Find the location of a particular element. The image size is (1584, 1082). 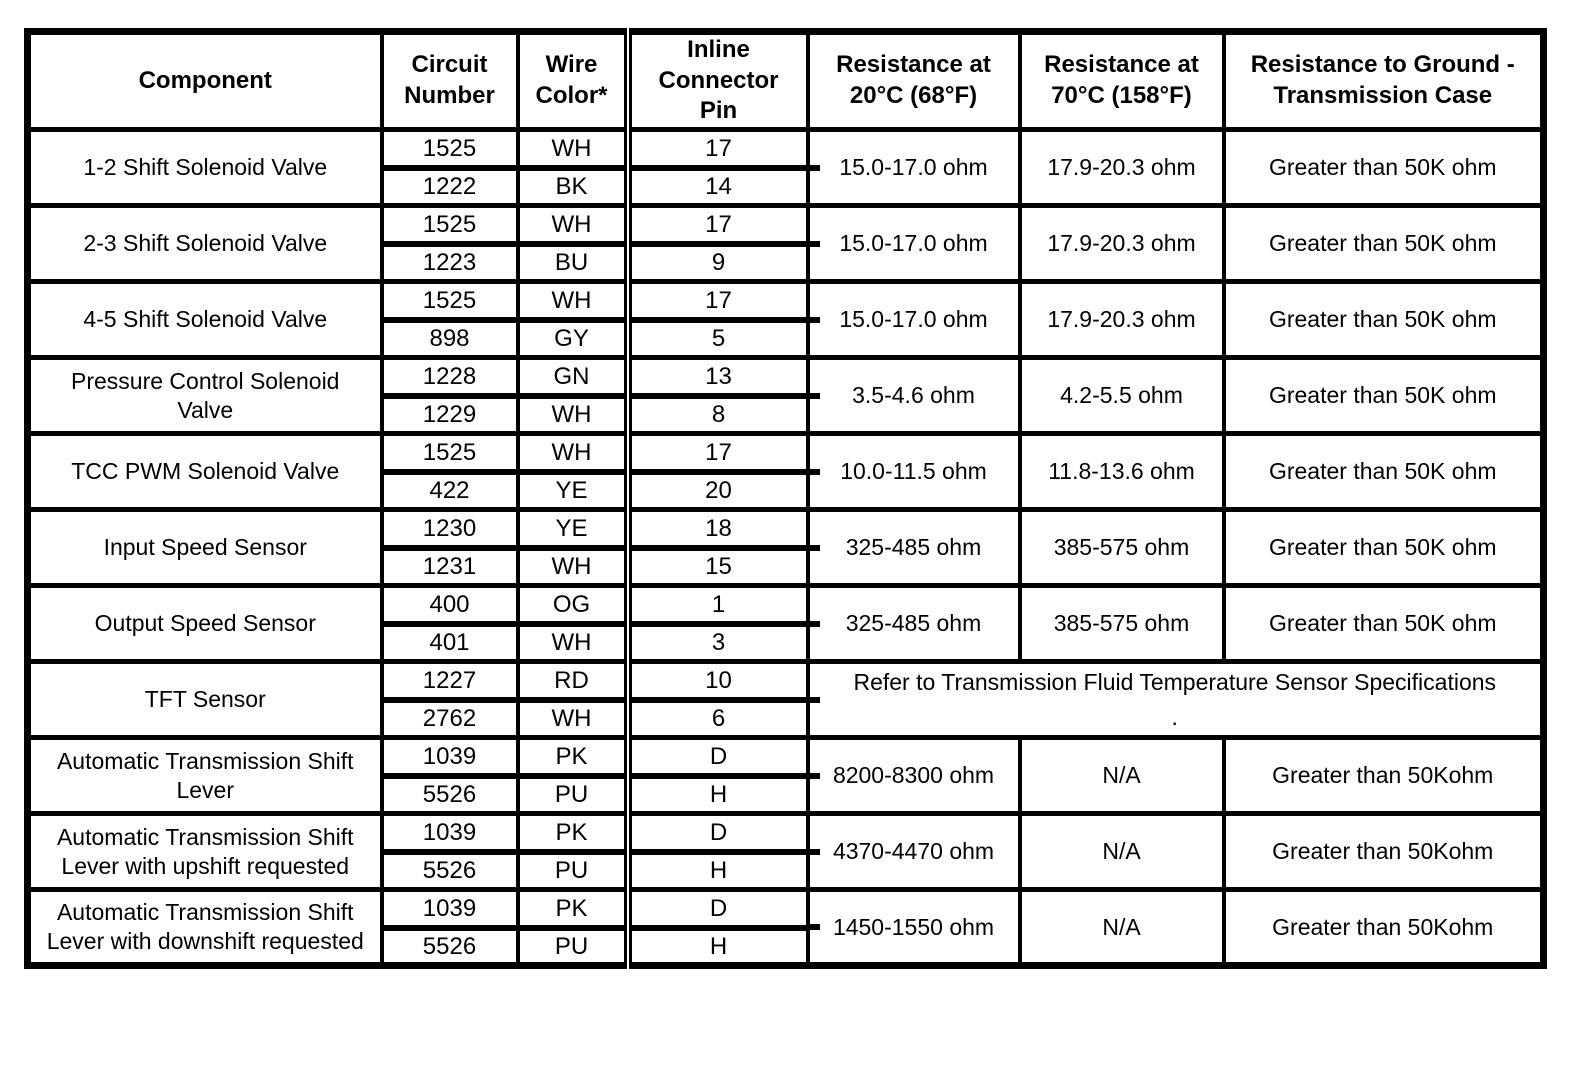

connector-pin-cell: 8 is located at coordinates (716, 414).